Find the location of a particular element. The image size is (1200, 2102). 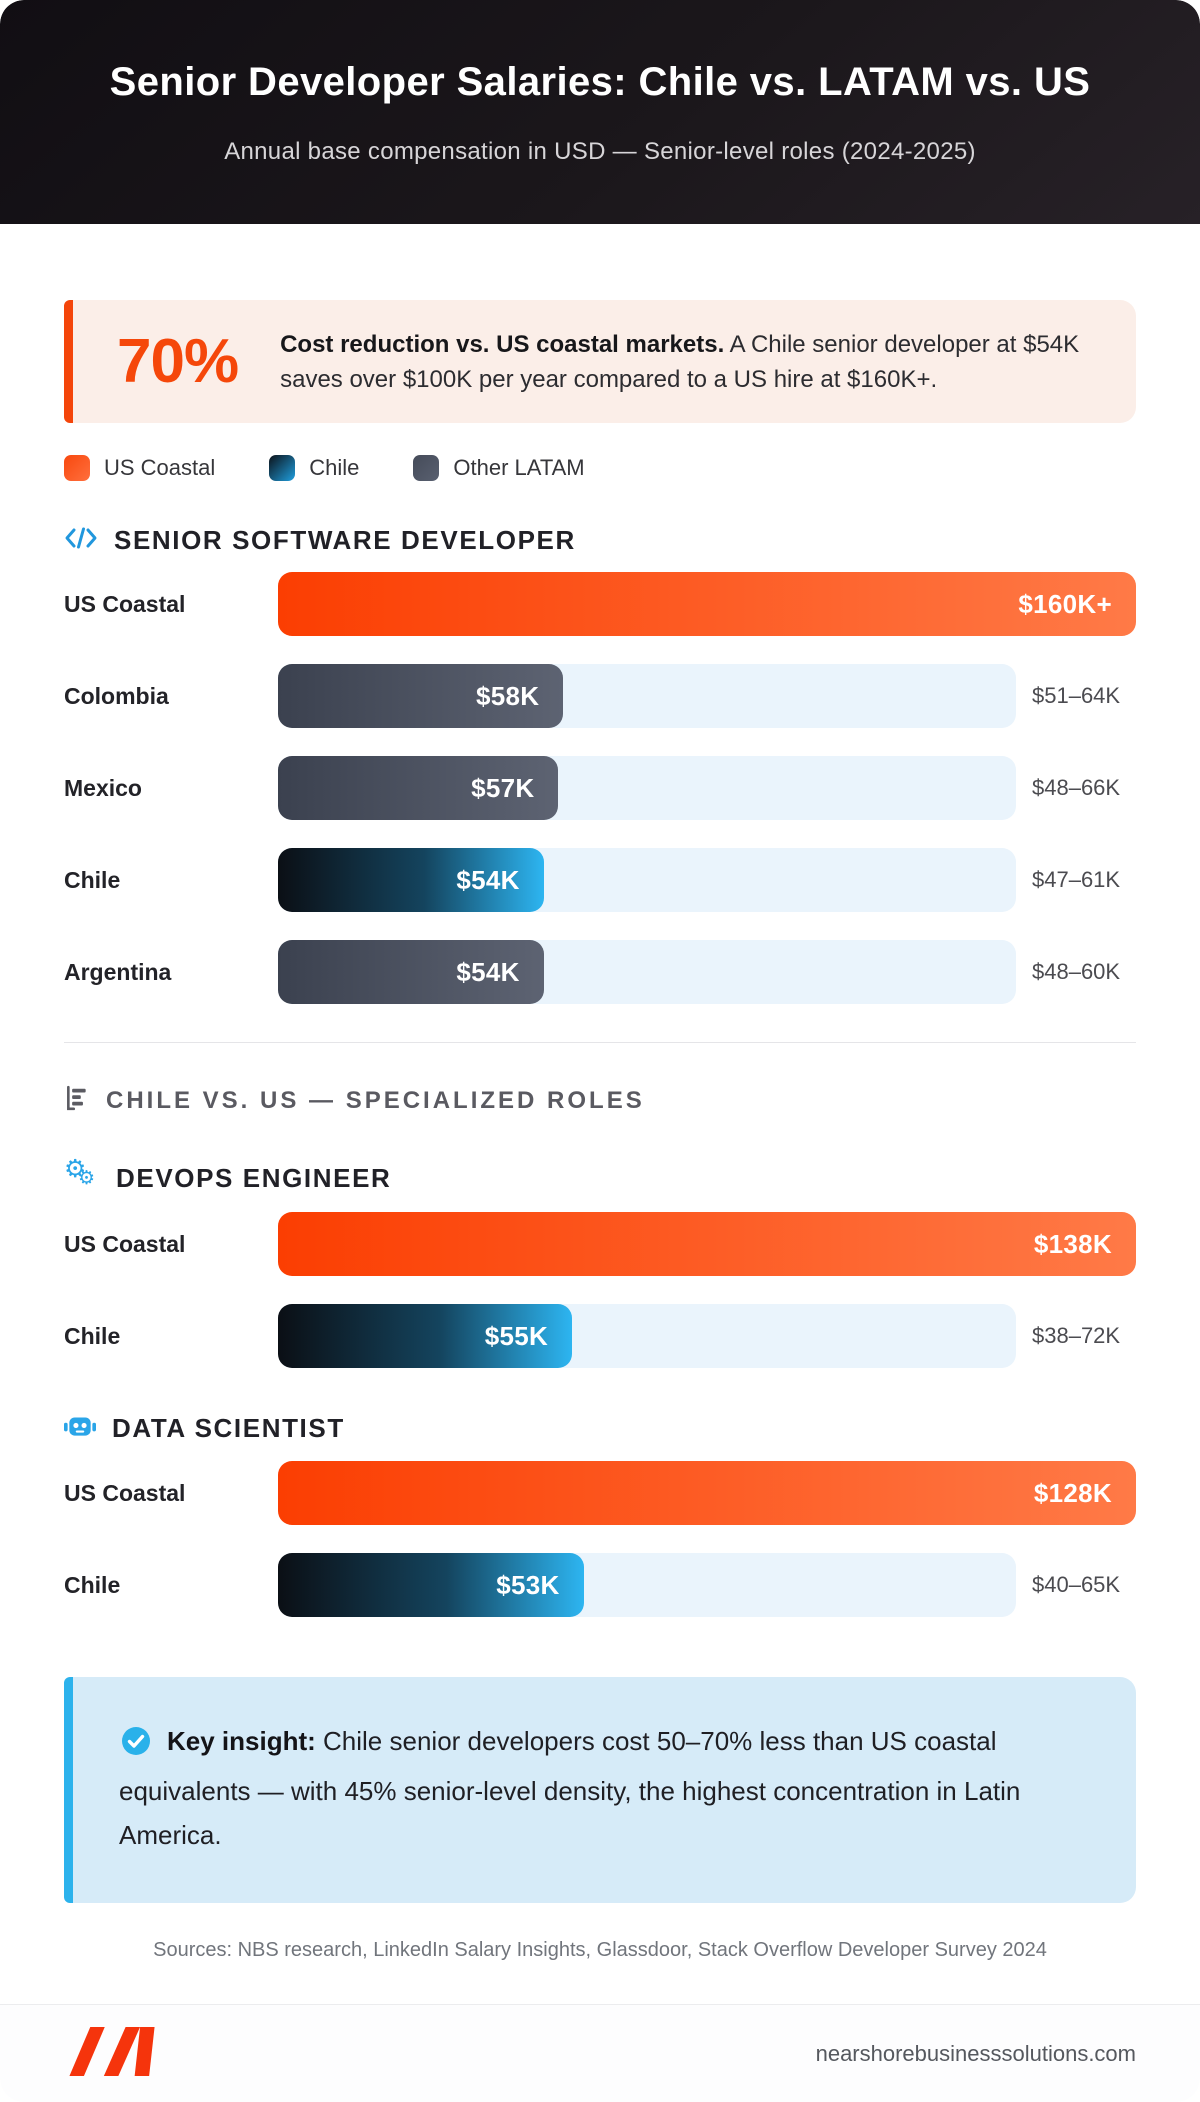

divider is located at coordinates (600, 1042).